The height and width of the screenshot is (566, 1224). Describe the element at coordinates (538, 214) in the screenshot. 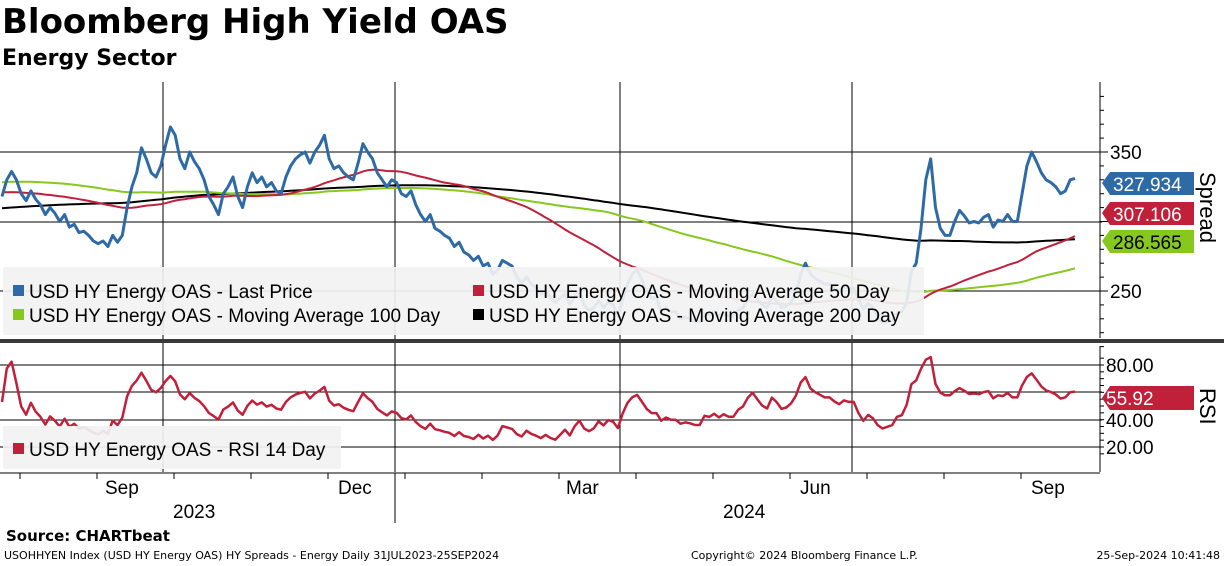

I see `series-line-ma200` at that location.